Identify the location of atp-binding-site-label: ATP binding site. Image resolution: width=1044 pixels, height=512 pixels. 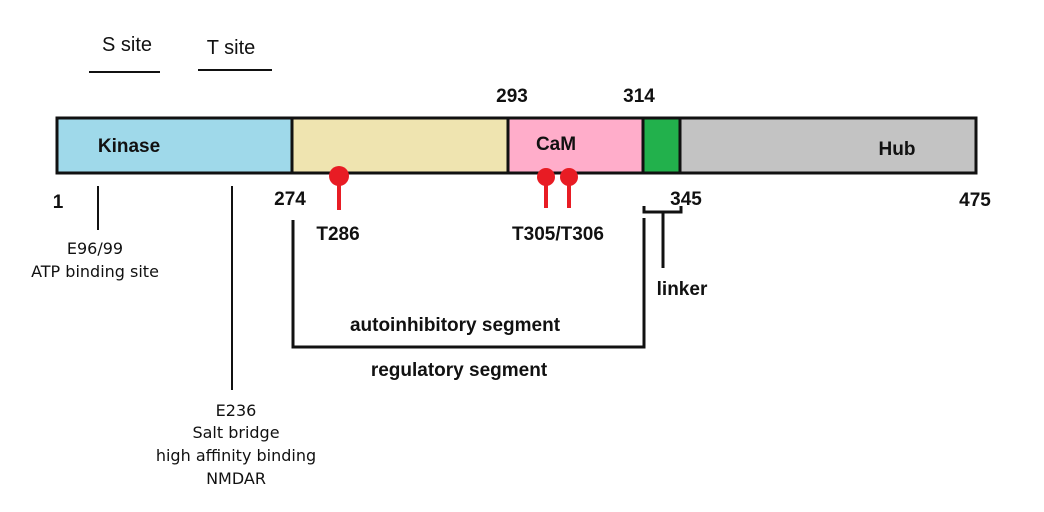
(95, 271).